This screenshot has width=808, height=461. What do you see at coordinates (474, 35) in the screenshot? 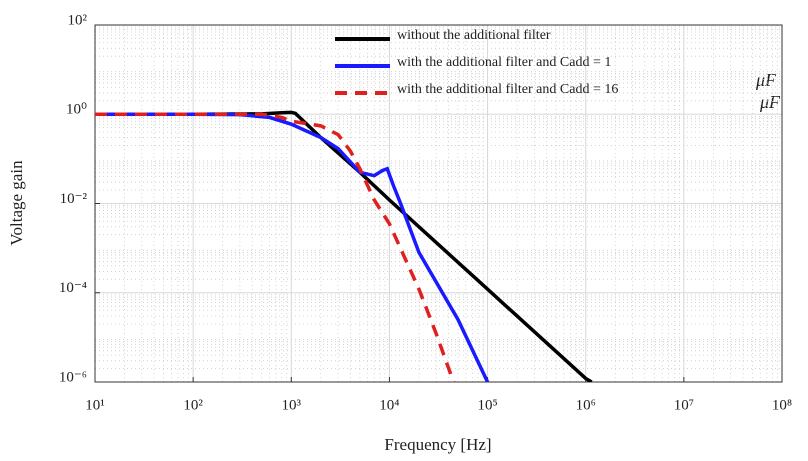
I see `legend-label: without the additional filter` at bounding box center [474, 35].